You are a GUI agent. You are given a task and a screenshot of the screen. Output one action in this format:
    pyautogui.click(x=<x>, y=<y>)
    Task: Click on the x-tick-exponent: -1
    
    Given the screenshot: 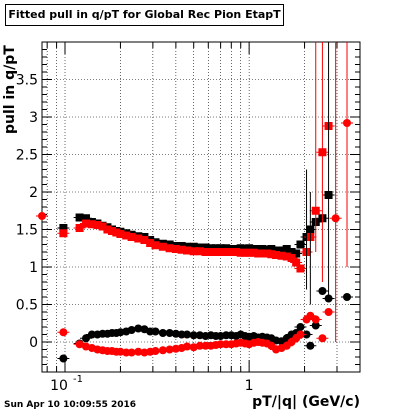 What is the action you would take?
    pyautogui.click(x=78, y=379)
    